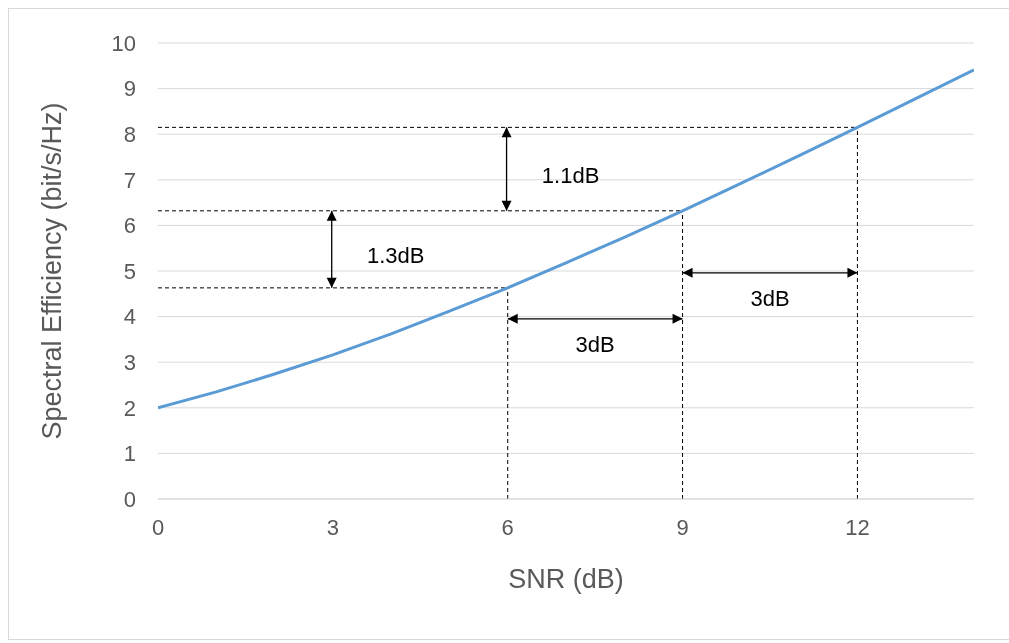  What do you see at coordinates (129, 363) in the screenshot?
I see `y-tick-label: 3` at bounding box center [129, 363].